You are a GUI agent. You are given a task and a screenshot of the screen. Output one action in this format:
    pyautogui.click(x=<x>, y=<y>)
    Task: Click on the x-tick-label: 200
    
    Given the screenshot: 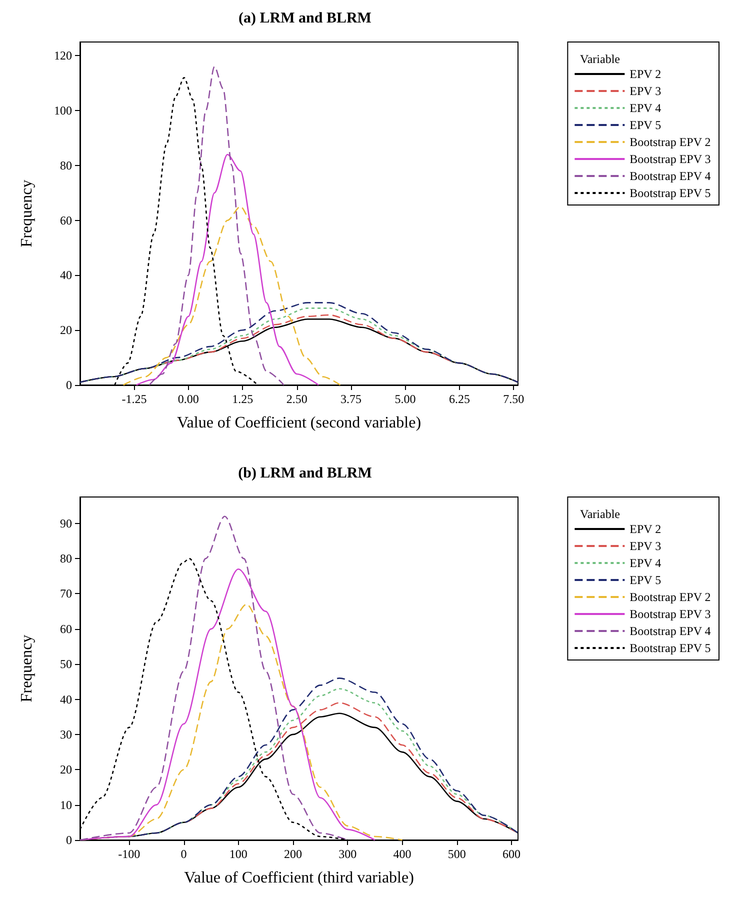 What is the action you would take?
    pyautogui.click(x=293, y=854)
    